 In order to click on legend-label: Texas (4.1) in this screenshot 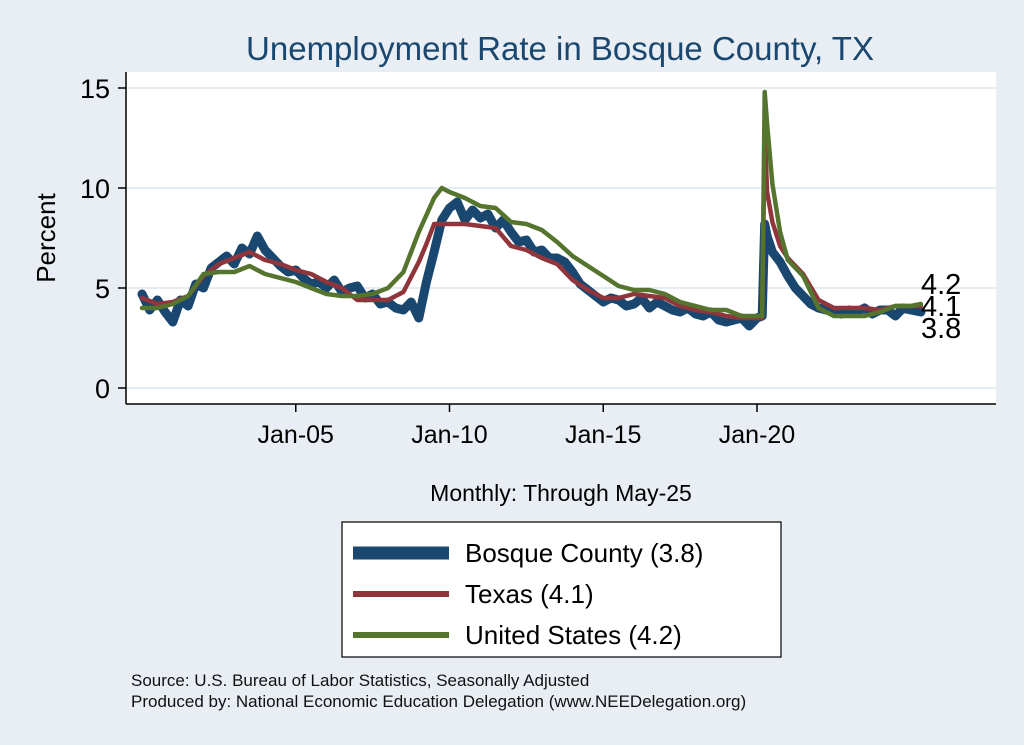, I will do `click(529, 594)`.